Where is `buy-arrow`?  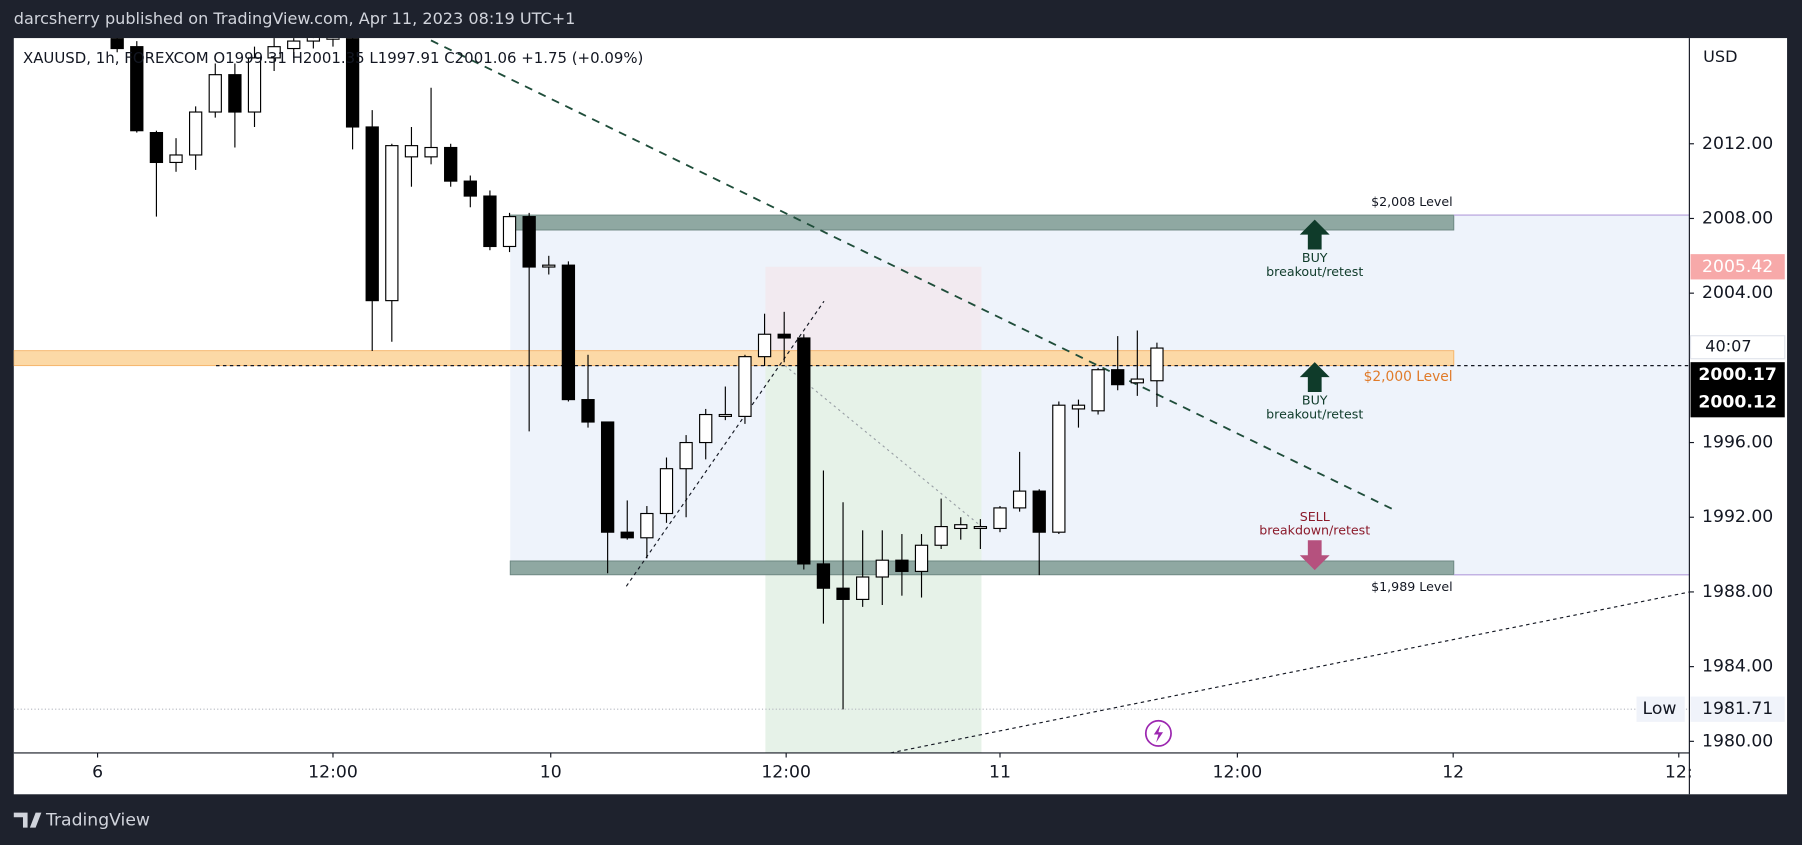
buy-arrow is located at coordinates (1314, 234).